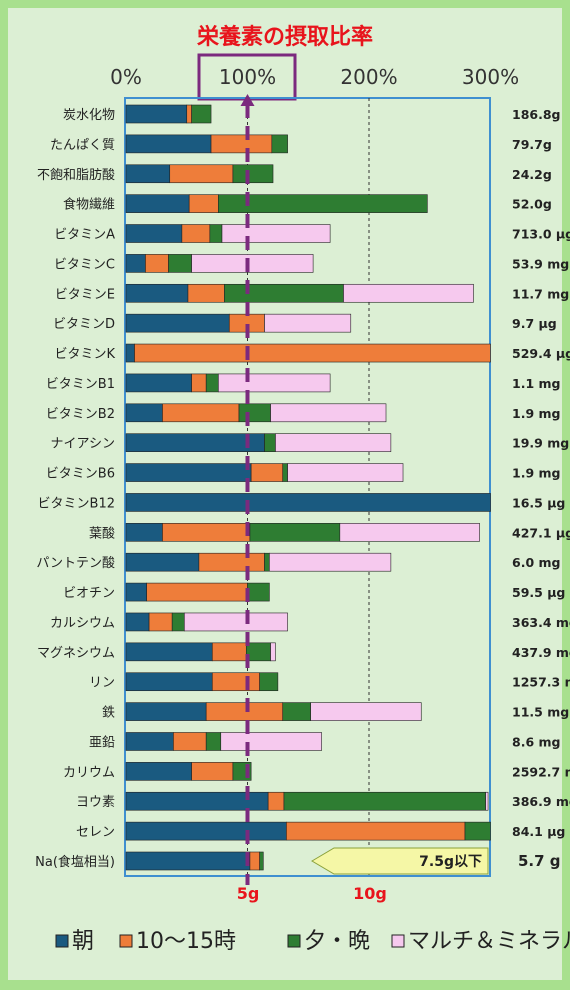  I want to click on row-value: 6.0 mg, so click(536, 562).